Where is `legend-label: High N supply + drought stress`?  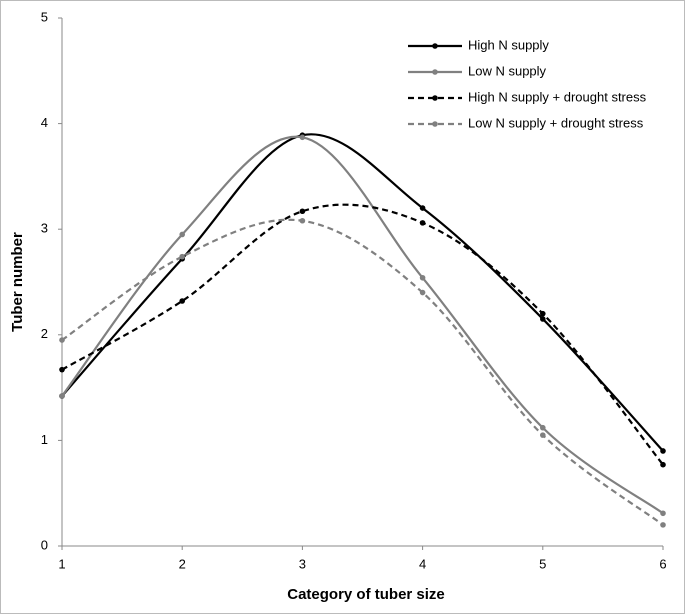 legend-label: High N supply + drought stress is located at coordinates (557, 96).